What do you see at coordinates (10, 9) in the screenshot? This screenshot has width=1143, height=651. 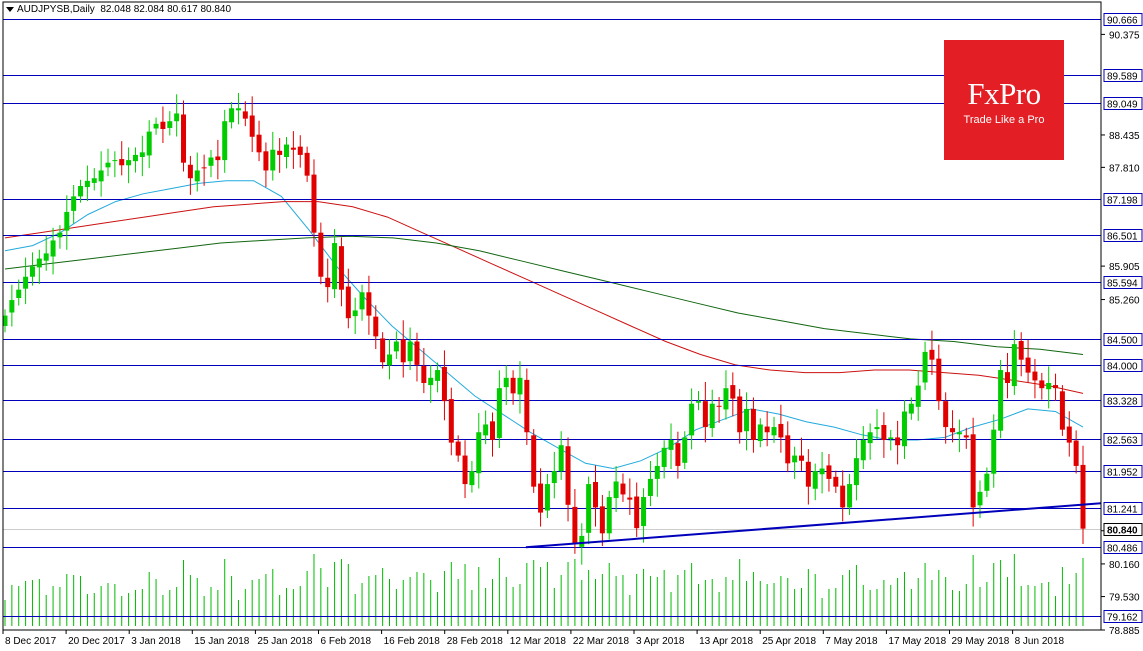 I see `dropdown-arrow-icon` at bounding box center [10, 9].